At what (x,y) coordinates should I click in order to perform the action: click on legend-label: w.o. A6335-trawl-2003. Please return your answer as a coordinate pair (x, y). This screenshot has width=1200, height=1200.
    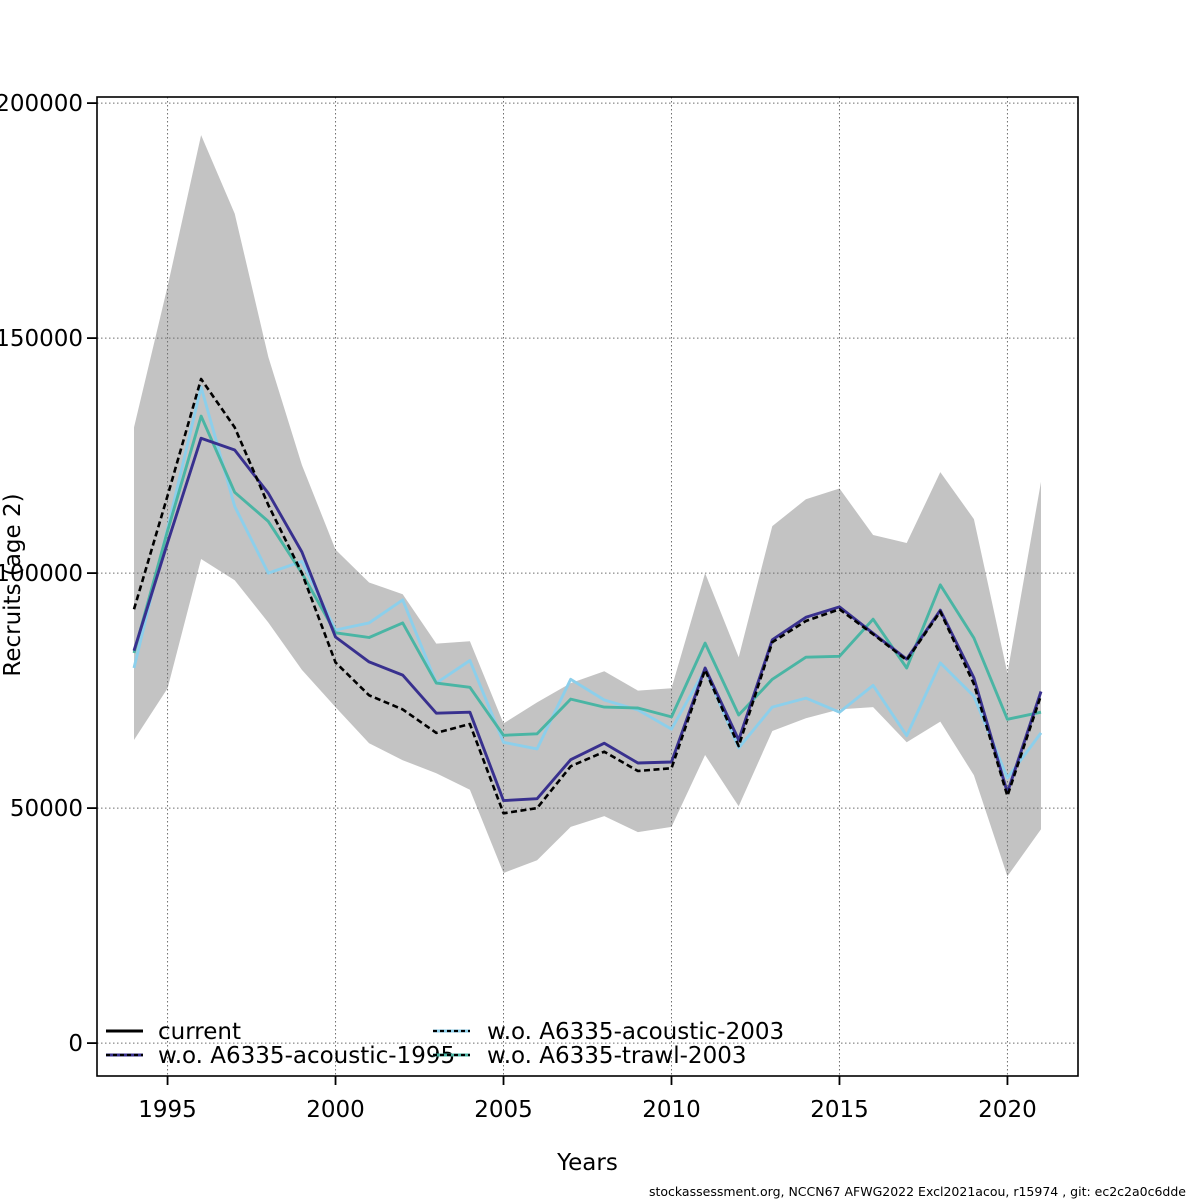
    Looking at the image, I should click on (616, 1056).